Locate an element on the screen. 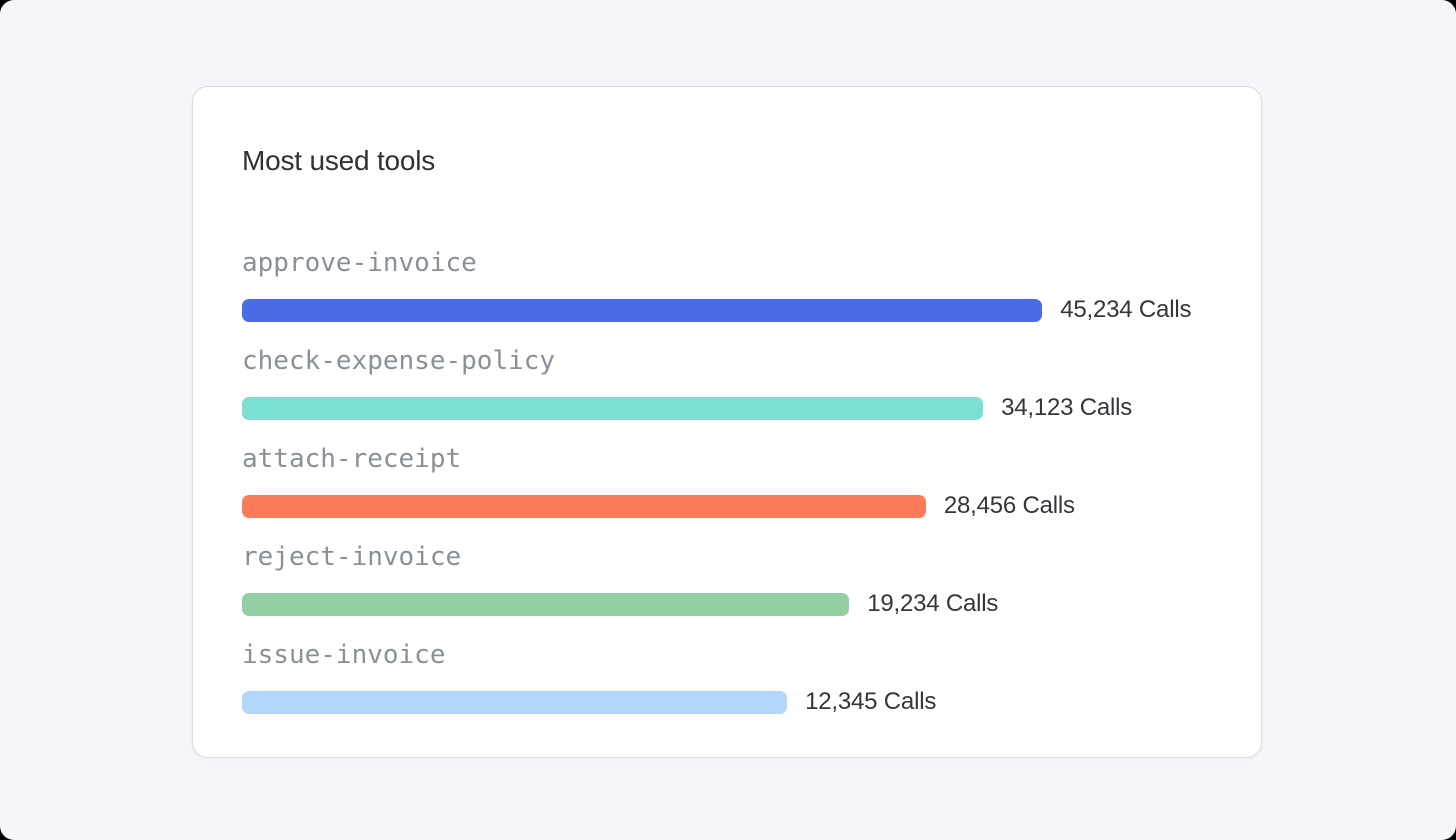 This screenshot has height=840, width=1456. tool-name-label: check-expense-policy is located at coordinates (399, 361).